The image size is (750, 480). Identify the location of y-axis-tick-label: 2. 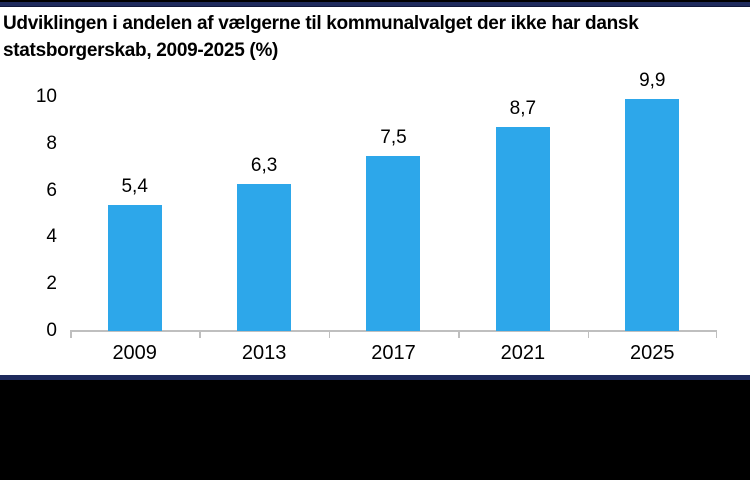
(51, 284).